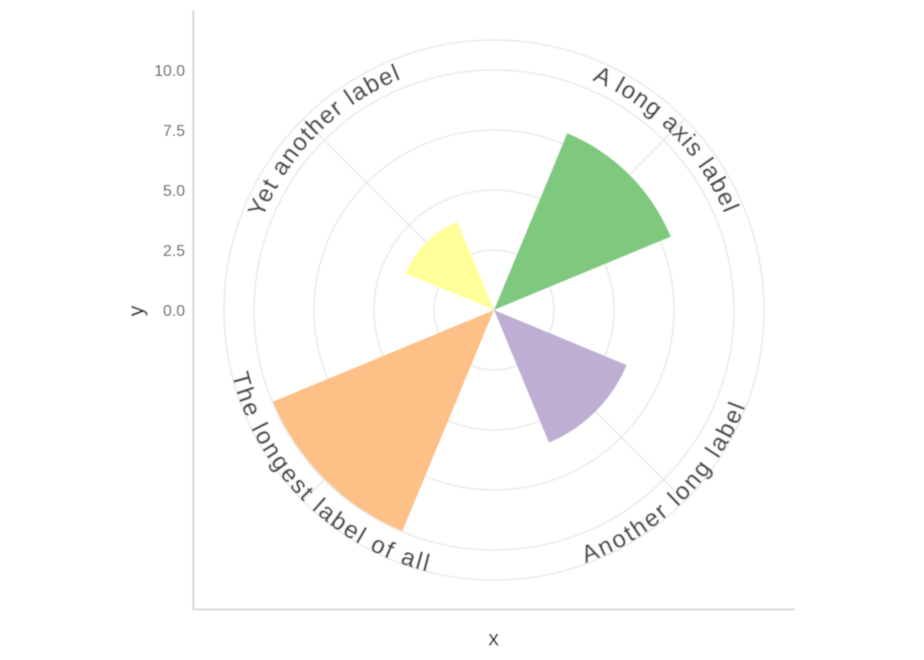  What do you see at coordinates (136, 310) in the screenshot?
I see `svg-text: y` at bounding box center [136, 310].